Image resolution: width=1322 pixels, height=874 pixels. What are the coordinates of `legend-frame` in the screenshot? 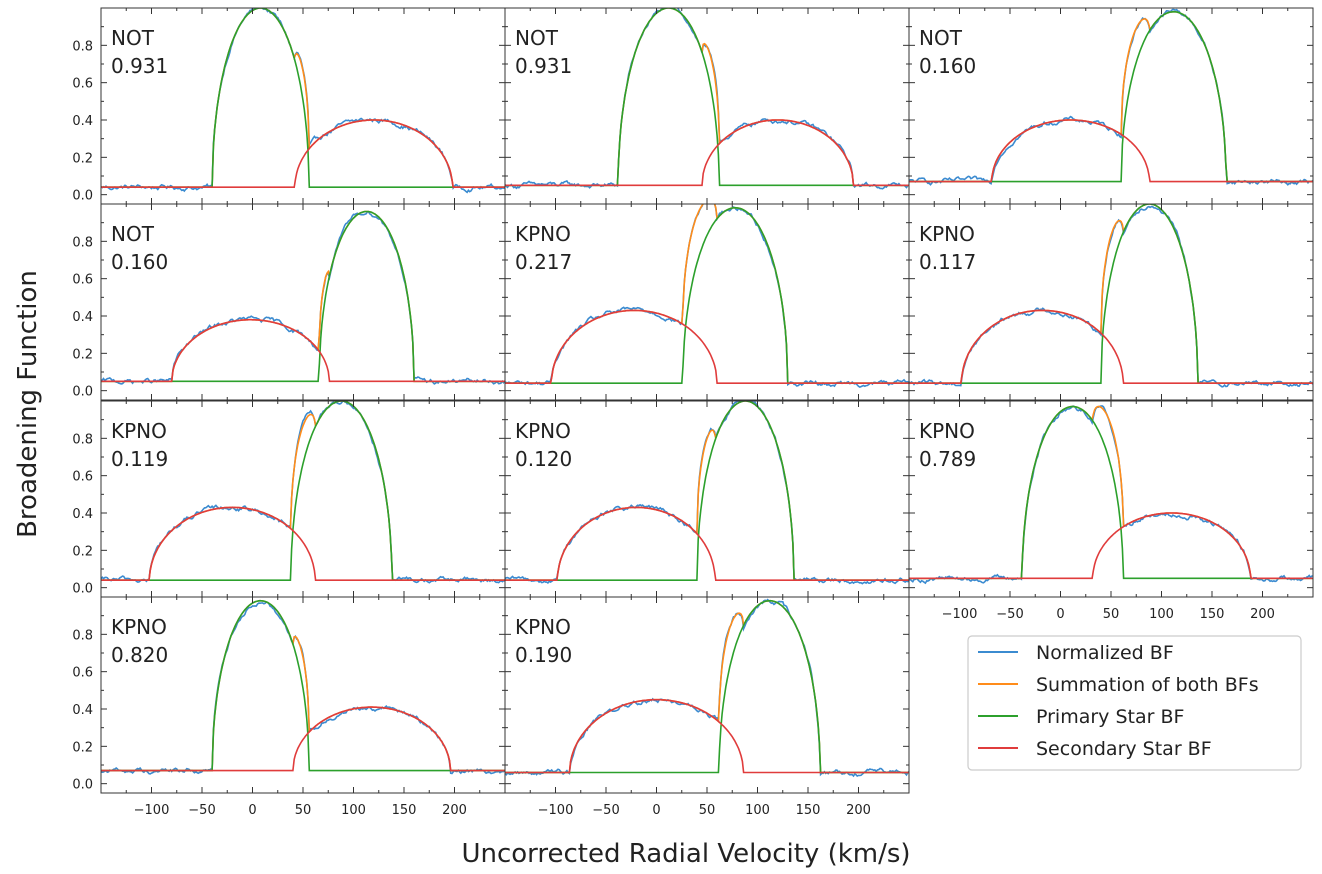 It's located at (1134, 703).